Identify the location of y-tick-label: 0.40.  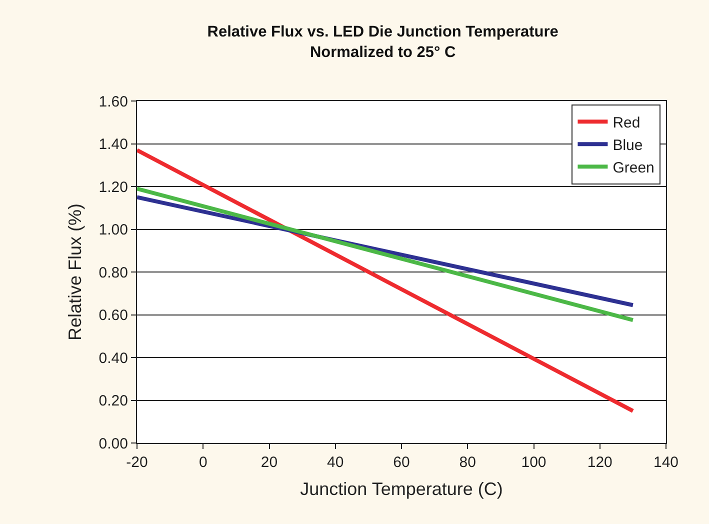
(113, 358).